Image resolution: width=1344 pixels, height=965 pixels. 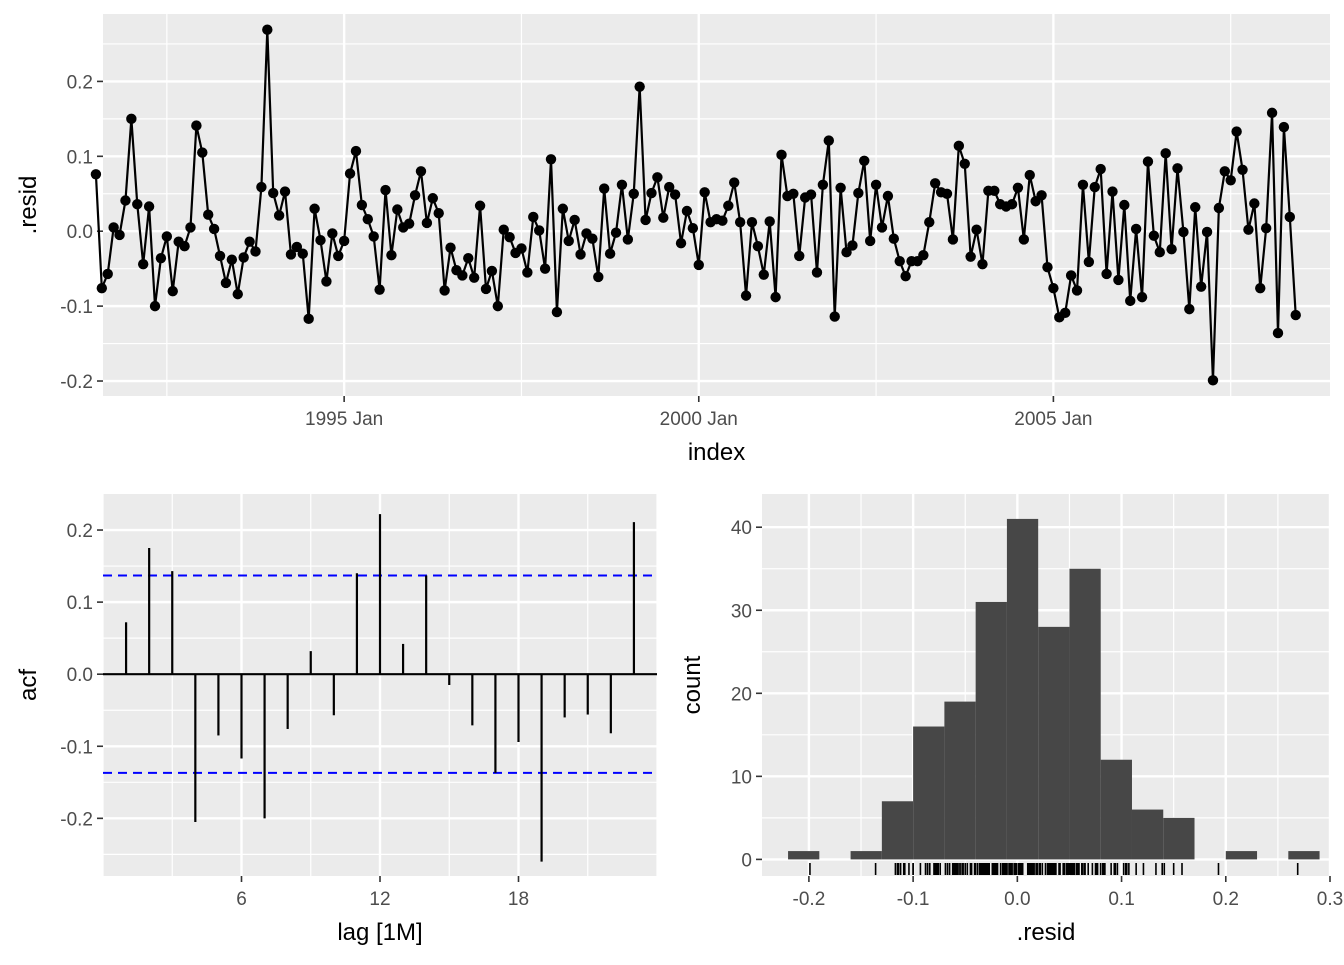 I want to click on x-tick-label: 0.0, so click(x=1017, y=899).